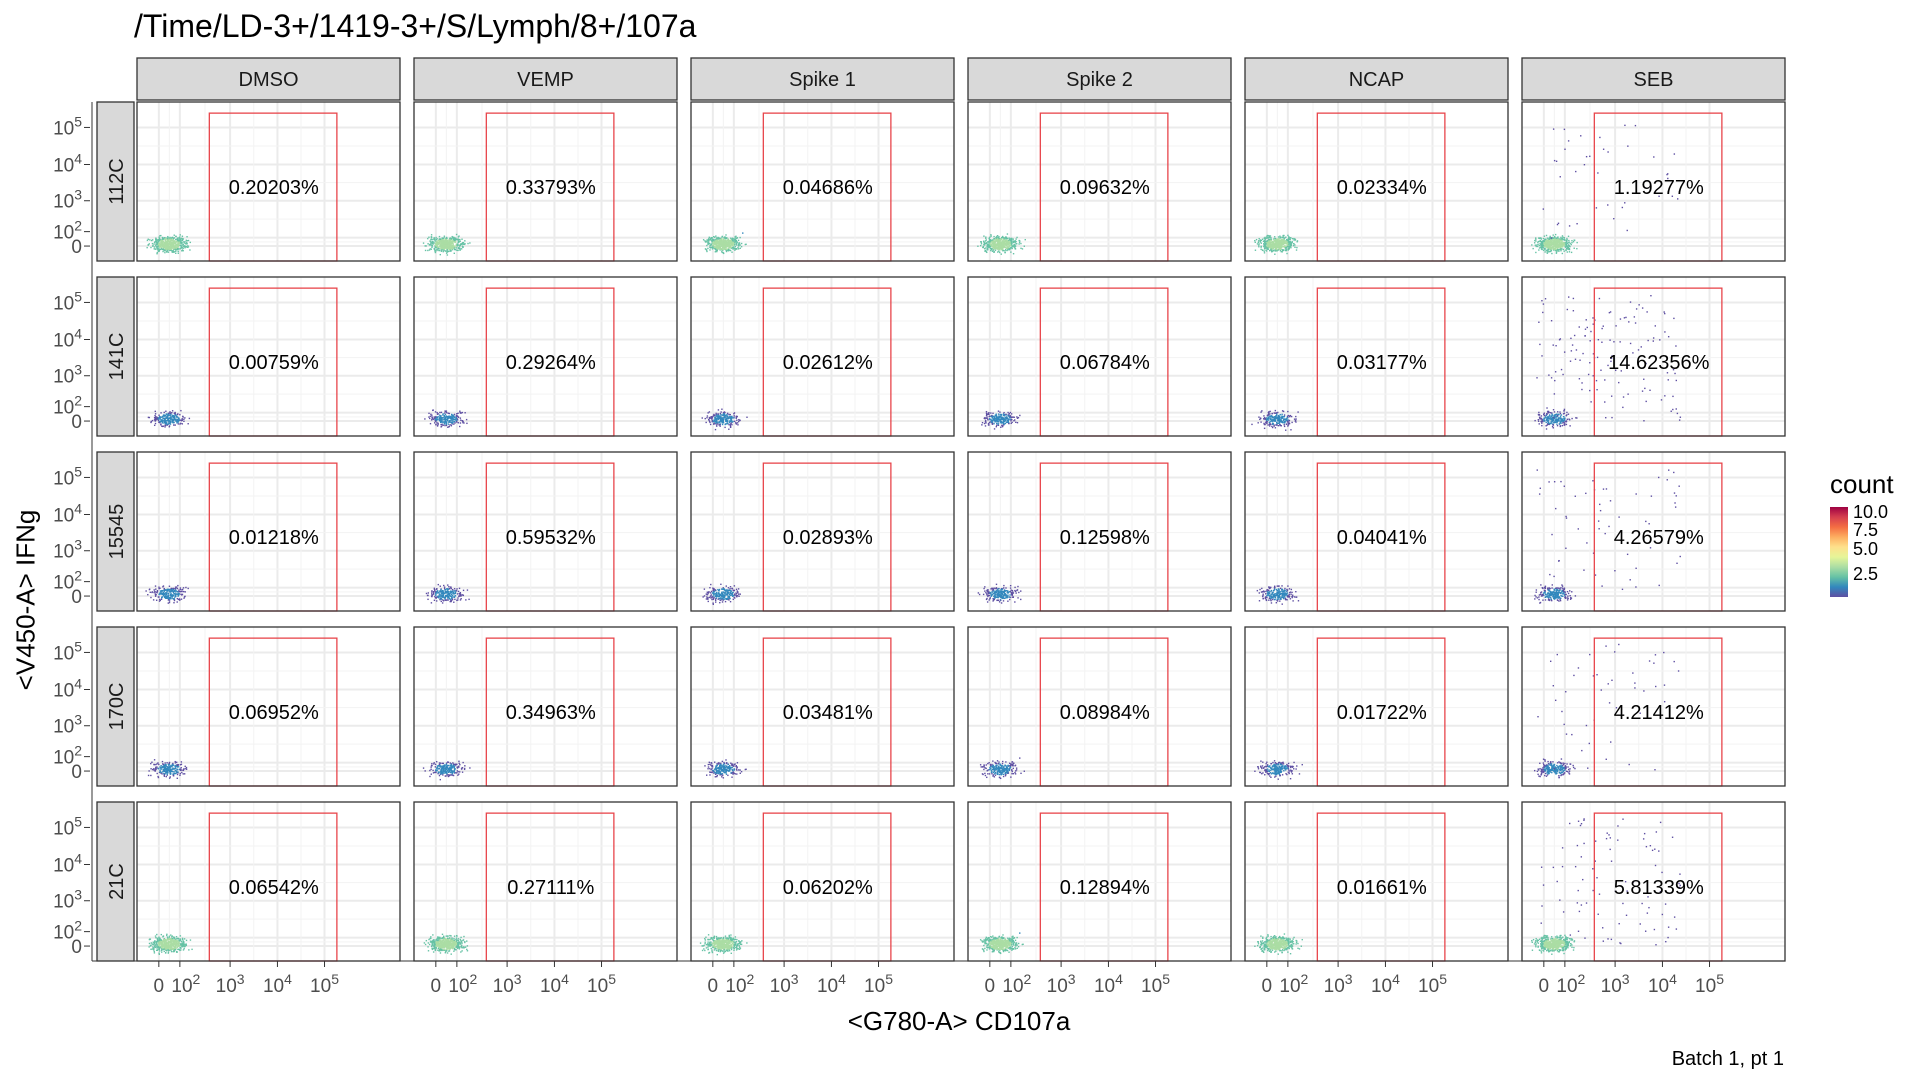 This screenshot has width=1920, height=1080. What do you see at coordinates (822, 181) in the screenshot?
I see `panel-border` at bounding box center [822, 181].